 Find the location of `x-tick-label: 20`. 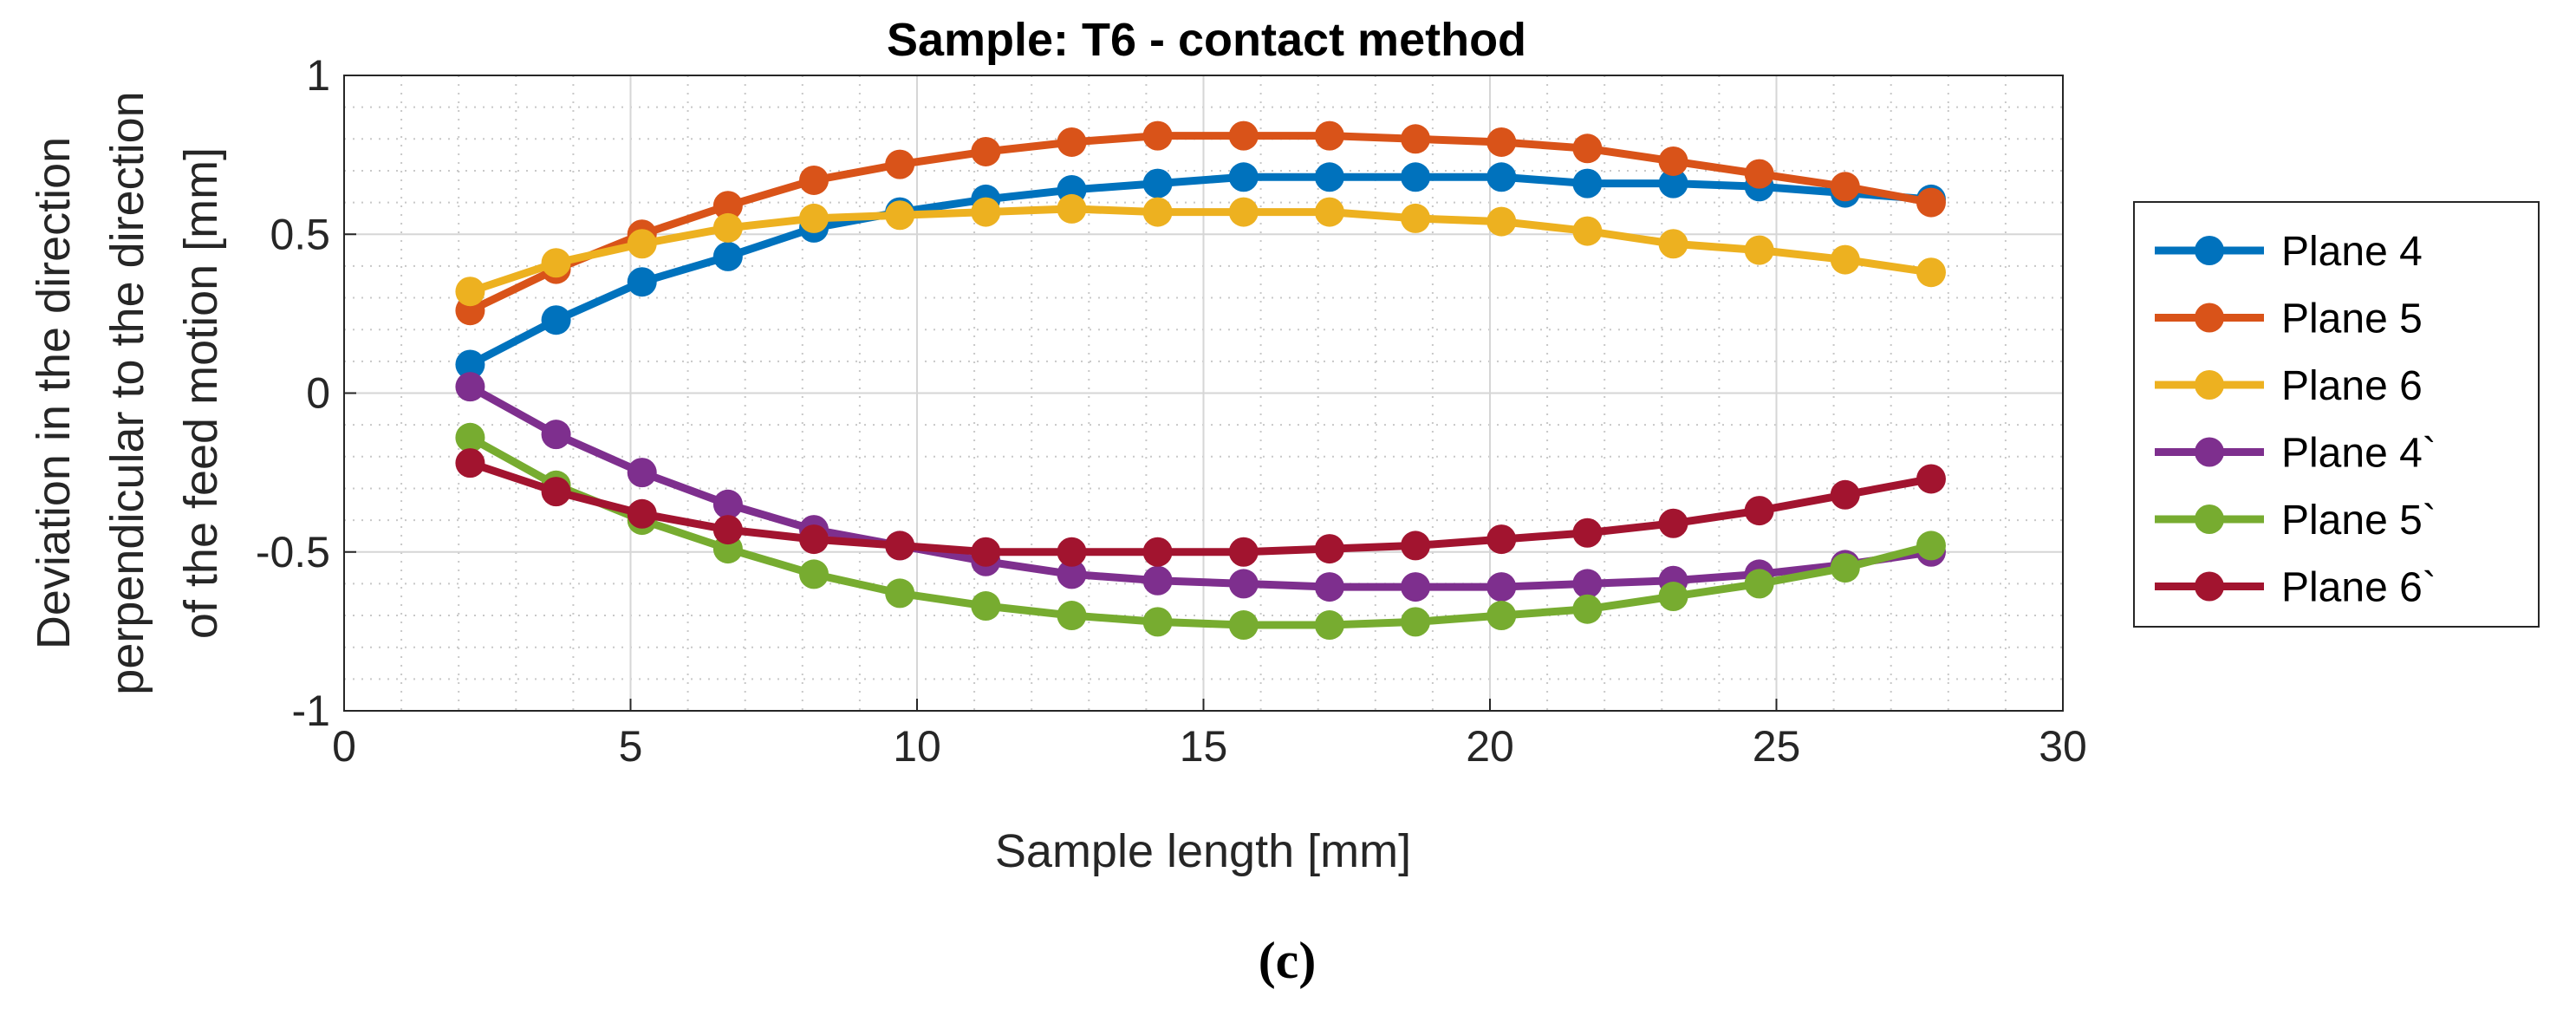

x-tick-label: 20 is located at coordinates (1490, 747).